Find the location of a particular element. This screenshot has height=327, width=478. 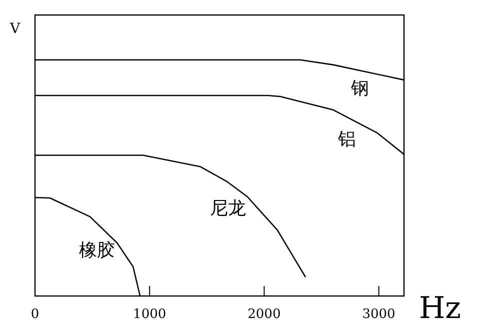

series-label: 铝 is located at coordinates (346, 139).